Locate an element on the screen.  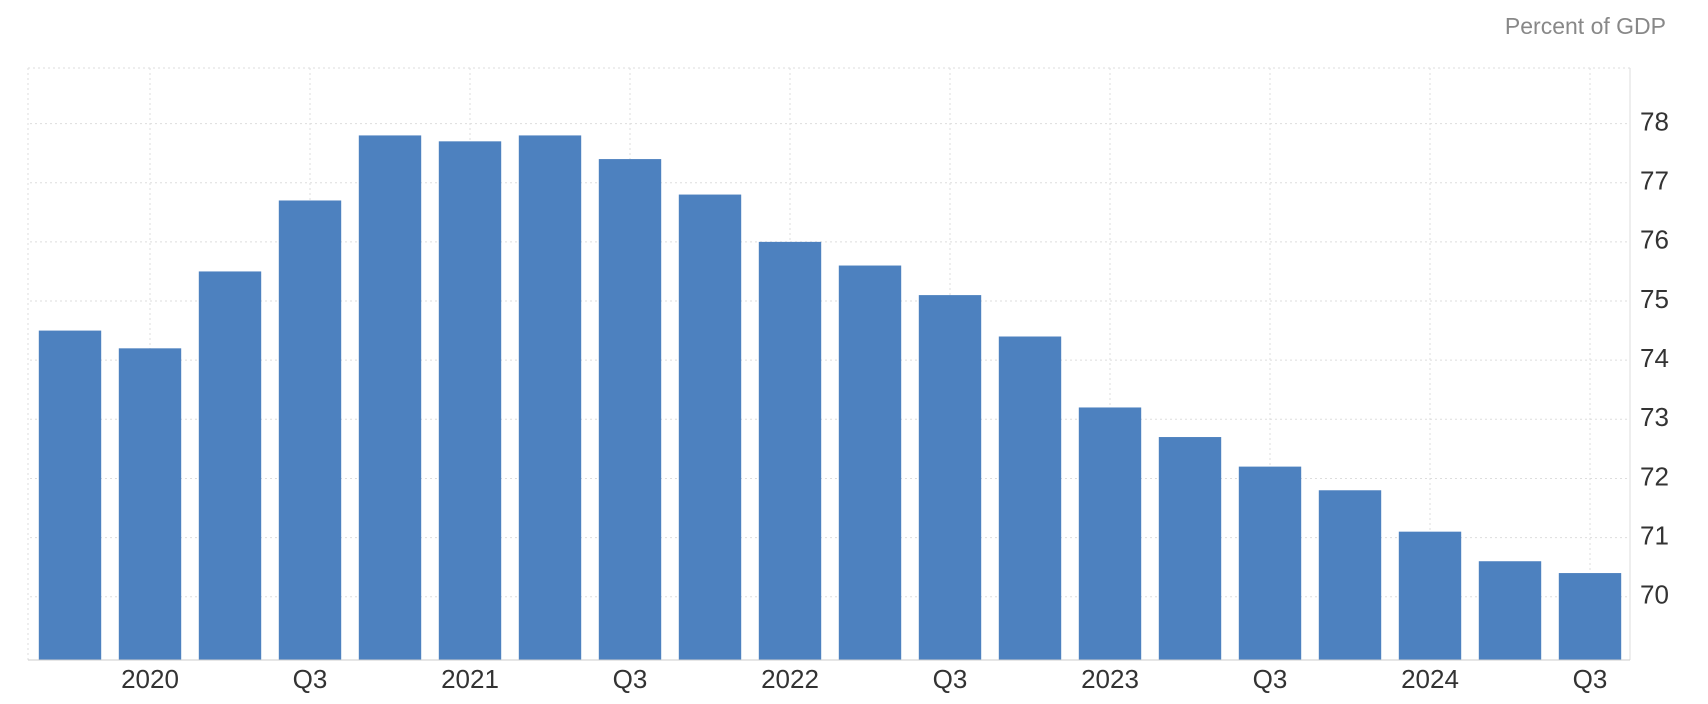
y-tick-label: 72 is located at coordinates (1654, 476).